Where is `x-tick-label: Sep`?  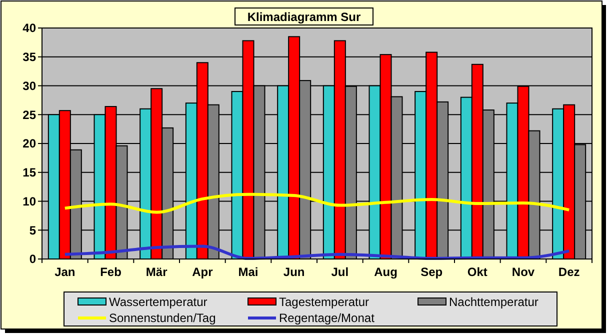
x-tick-label: Sep is located at coordinates (431, 272).